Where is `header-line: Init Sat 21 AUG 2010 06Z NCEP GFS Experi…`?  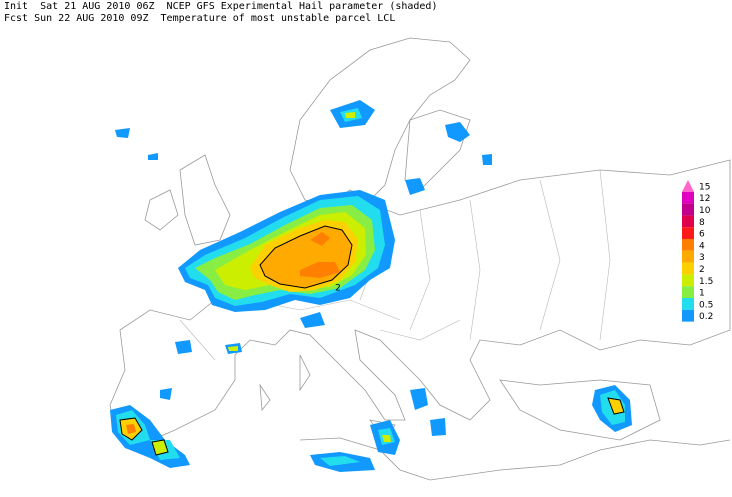 header-line: Init Sat 21 AUG 2010 06Z NCEP GFS Experi… is located at coordinates (221, 6).